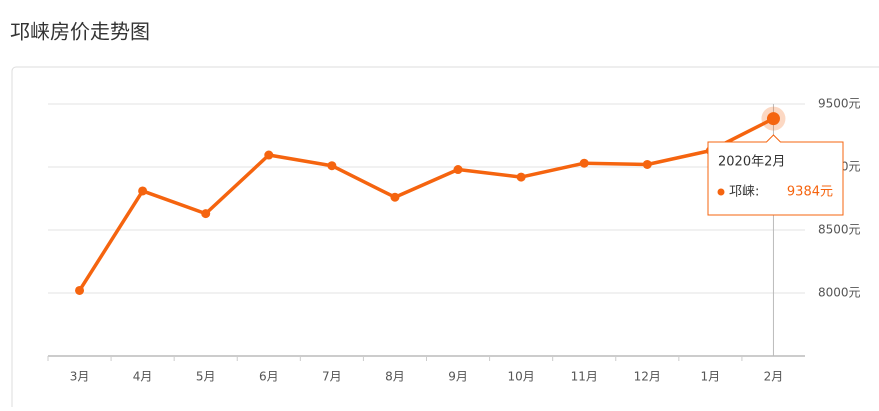 The width and height of the screenshot is (879, 411). Describe the element at coordinates (584, 377) in the screenshot. I see `x-tick-label: 11月` at that location.